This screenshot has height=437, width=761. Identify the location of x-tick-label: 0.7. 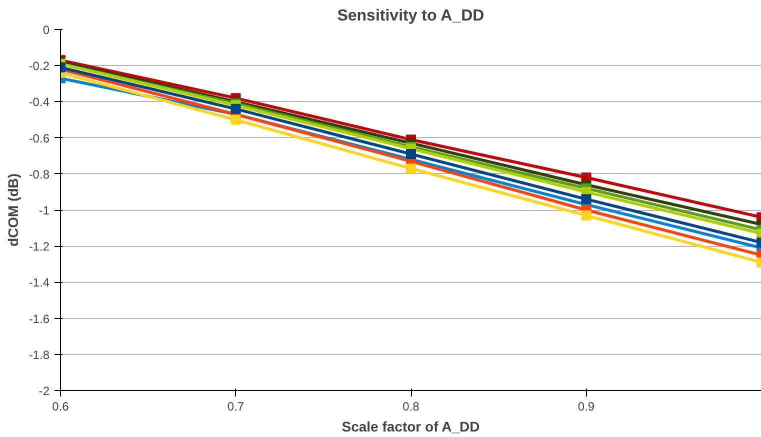
(235, 407).